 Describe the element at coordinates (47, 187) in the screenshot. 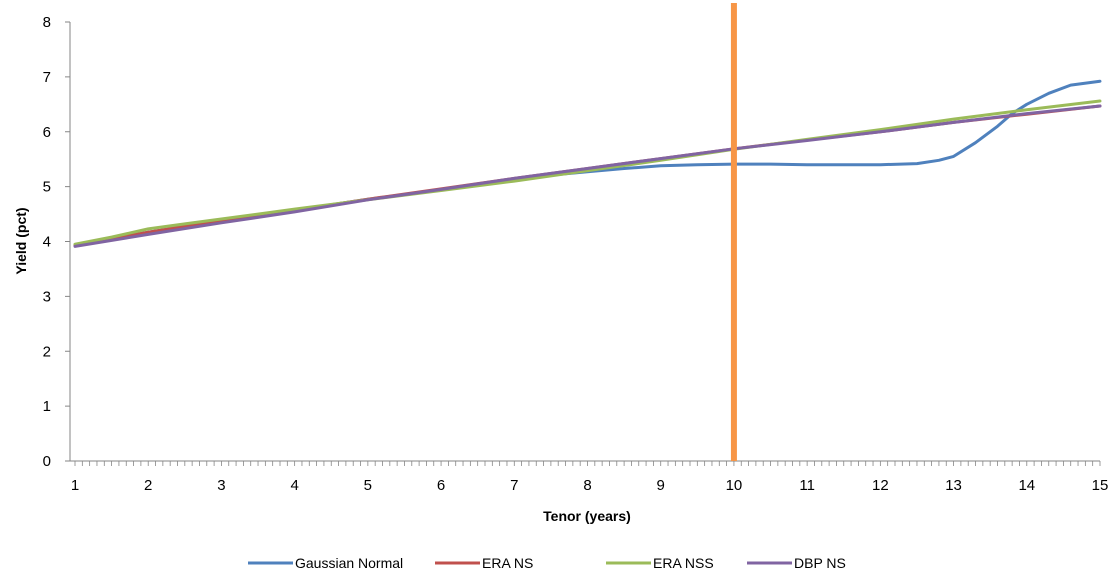

I see `y-tick-label: 5` at that location.